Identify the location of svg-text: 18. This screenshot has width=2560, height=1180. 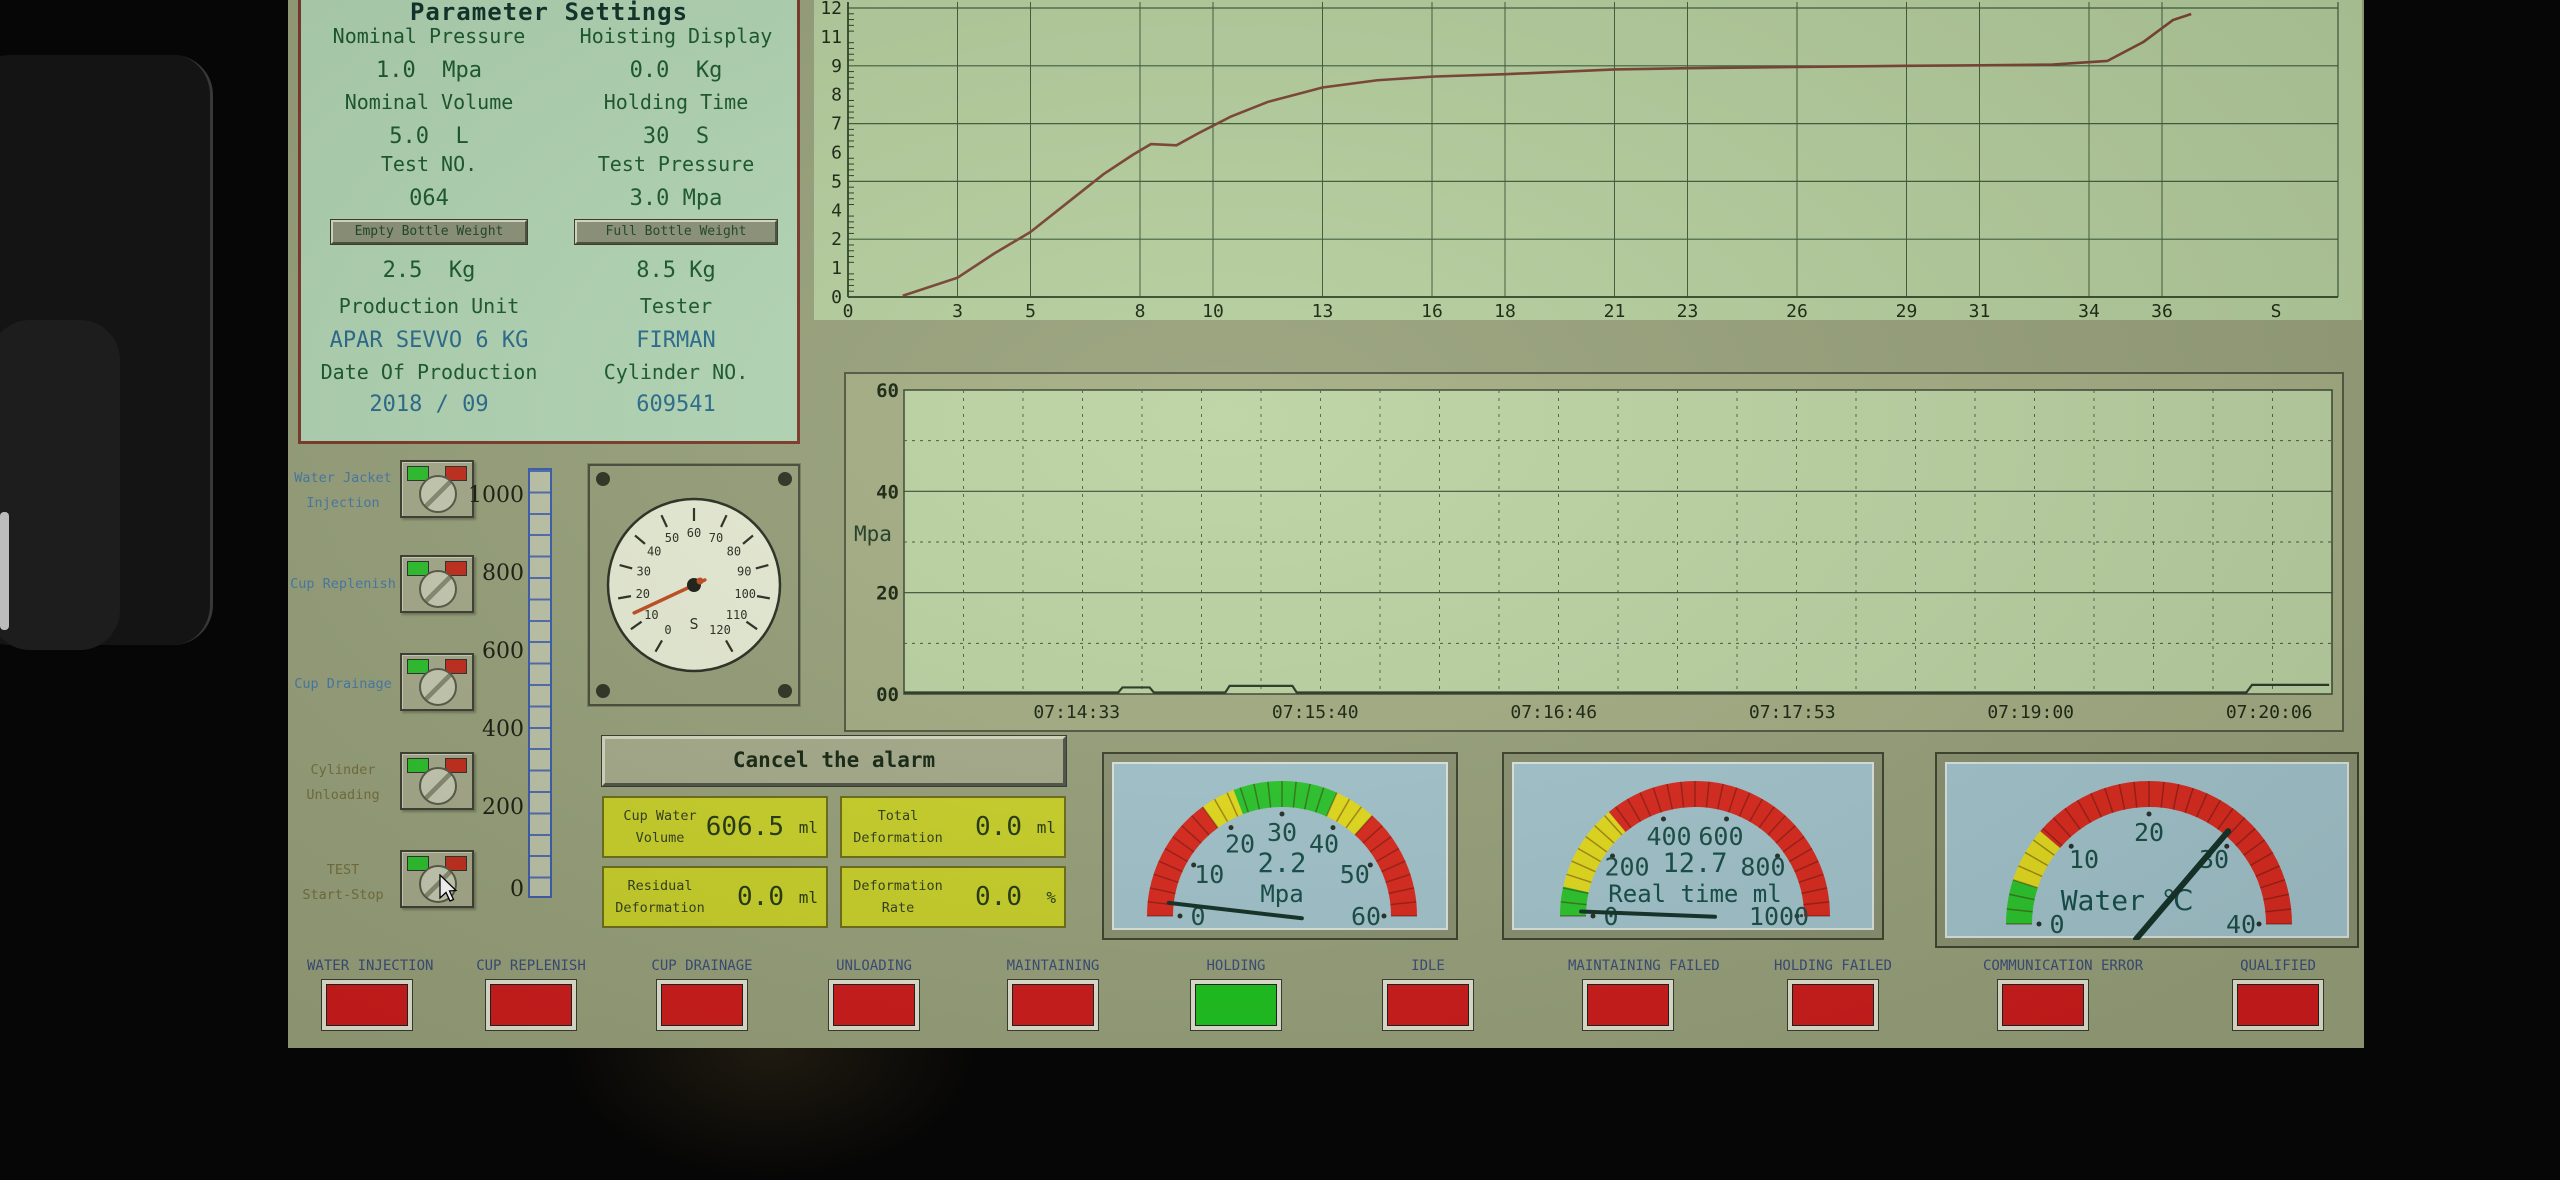
(1505, 310).